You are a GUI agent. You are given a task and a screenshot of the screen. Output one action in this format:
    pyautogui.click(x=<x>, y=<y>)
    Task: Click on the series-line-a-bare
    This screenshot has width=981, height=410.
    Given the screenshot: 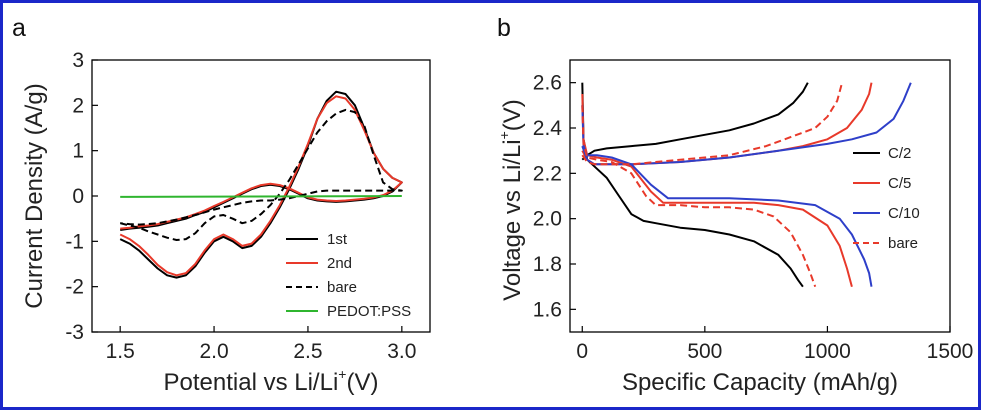 What is the action you would take?
    pyautogui.click(x=261, y=174)
    